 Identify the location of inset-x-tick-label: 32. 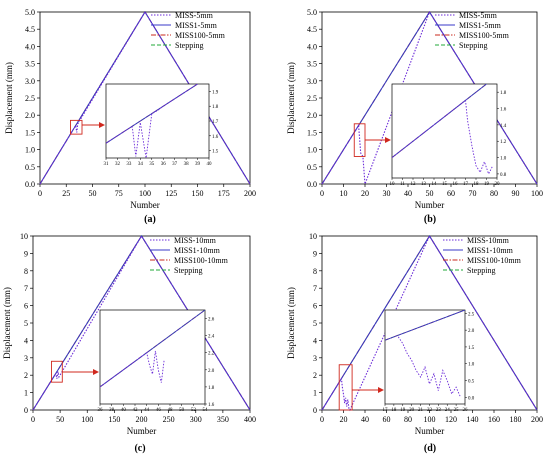
(118, 164).